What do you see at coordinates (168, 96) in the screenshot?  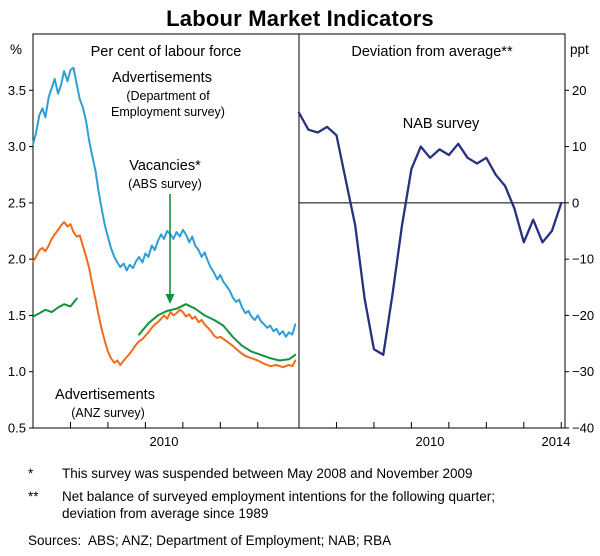 I see `doe-series-sublabel-1: (Department of` at bounding box center [168, 96].